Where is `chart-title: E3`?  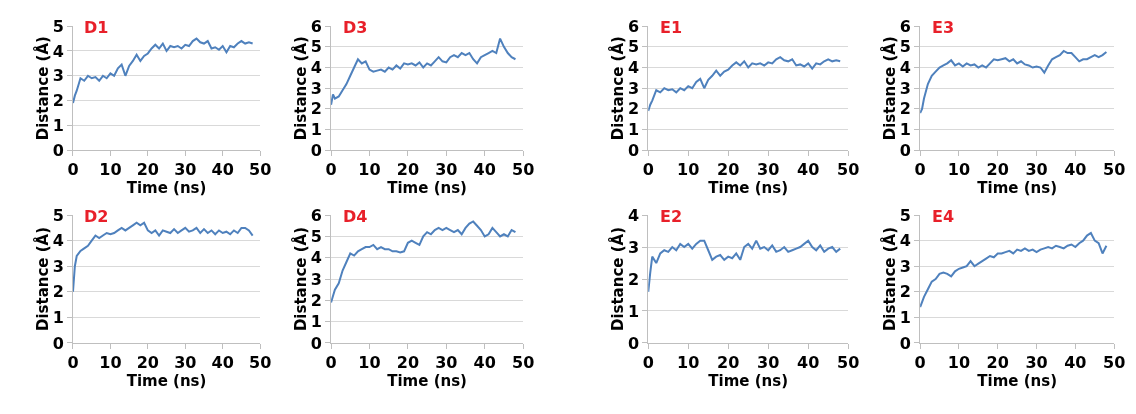 chart-title: E3 is located at coordinates (943, 27).